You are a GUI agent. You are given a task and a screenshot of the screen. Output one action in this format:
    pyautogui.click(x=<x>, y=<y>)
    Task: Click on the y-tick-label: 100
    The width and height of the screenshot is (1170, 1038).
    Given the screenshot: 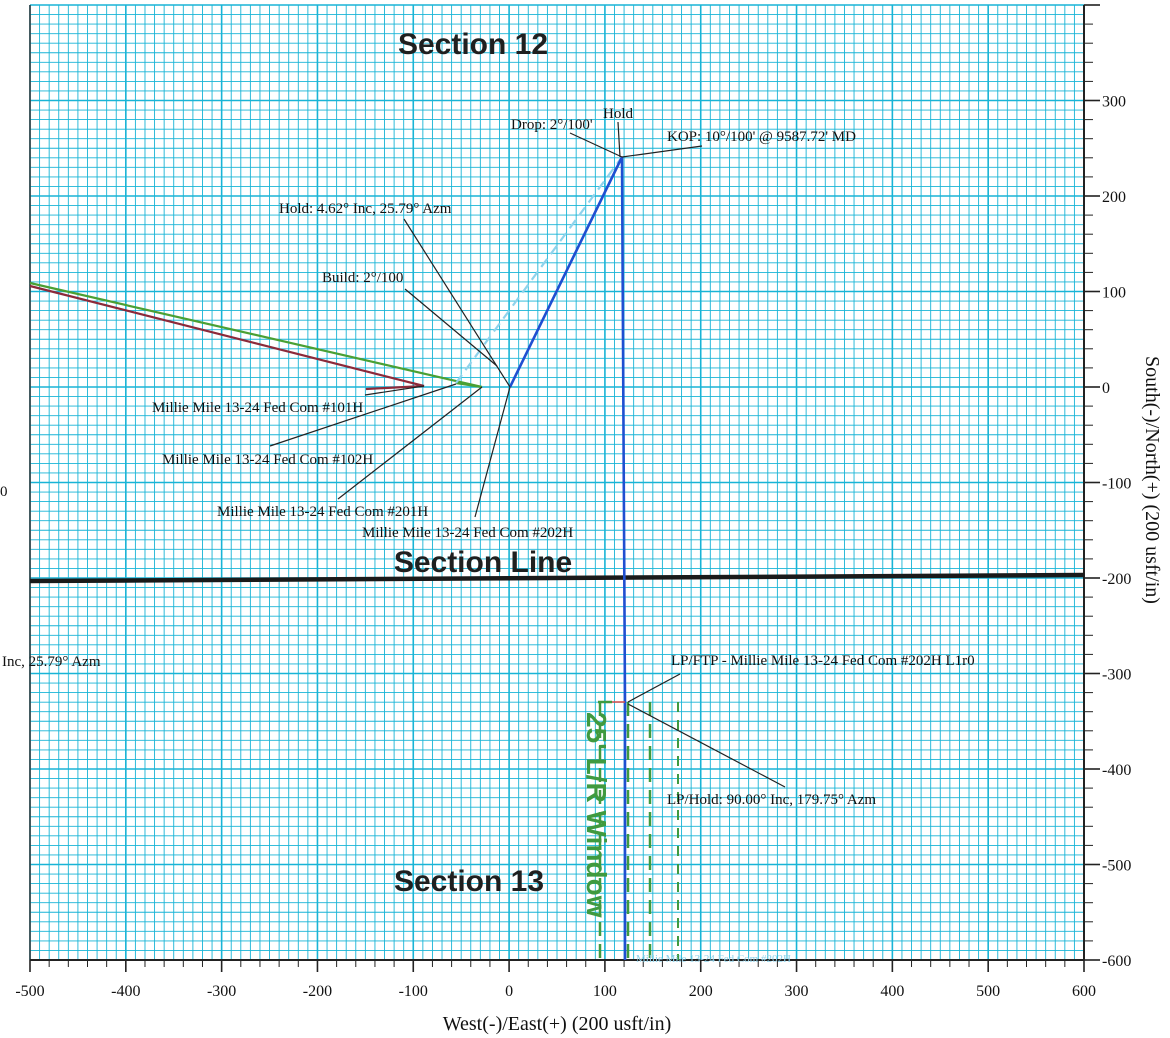 What is the action you would take?
    pyautogui.click(x=1114, y=293)
    